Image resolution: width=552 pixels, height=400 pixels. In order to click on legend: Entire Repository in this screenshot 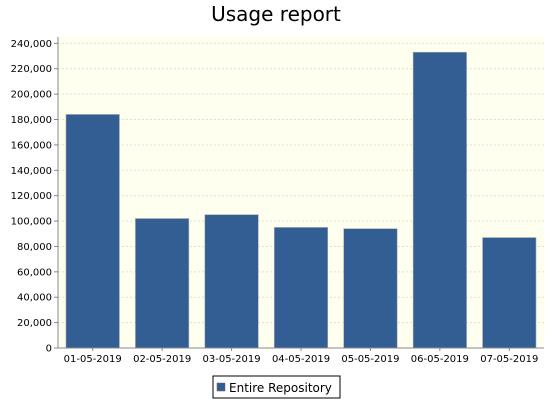, I will do `click(276, 387)`.